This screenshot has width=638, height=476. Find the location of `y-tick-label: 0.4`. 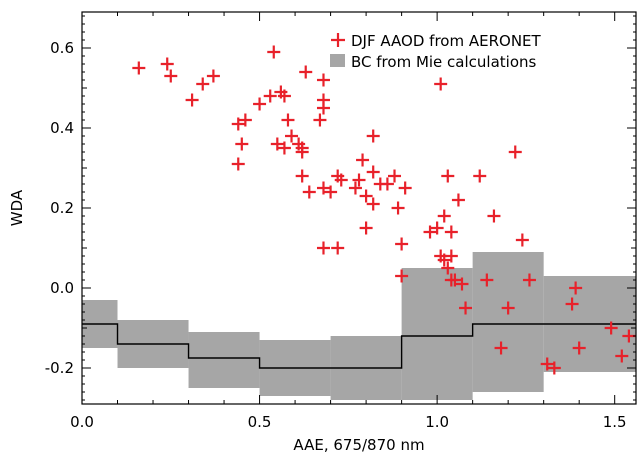

y-tick-label: 0.4 is located at coordinates (62, 128).